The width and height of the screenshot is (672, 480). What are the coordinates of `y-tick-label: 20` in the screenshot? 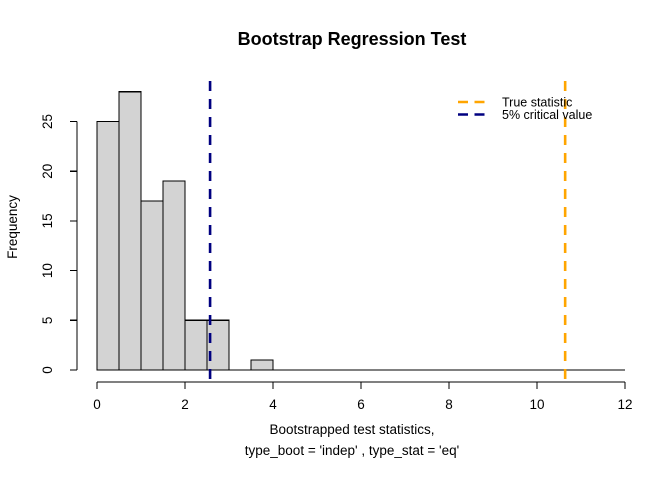 It's located at (47, 171).